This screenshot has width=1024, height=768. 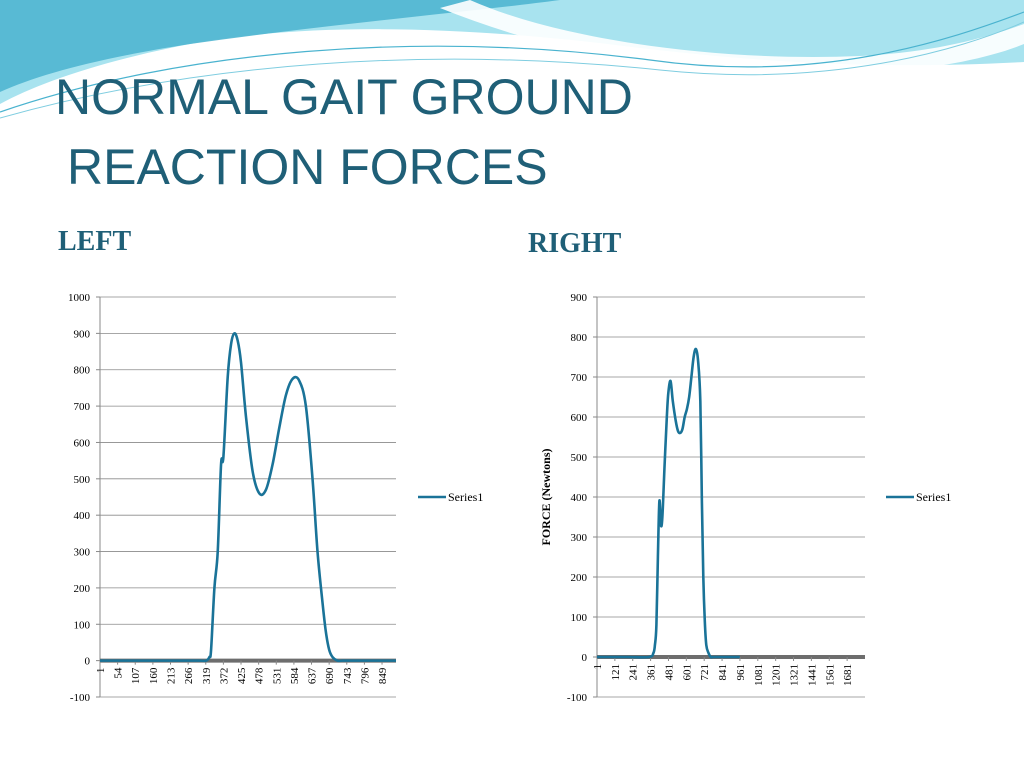 I want to click on x-tick-label: 1081, so click(x=759, y=675).